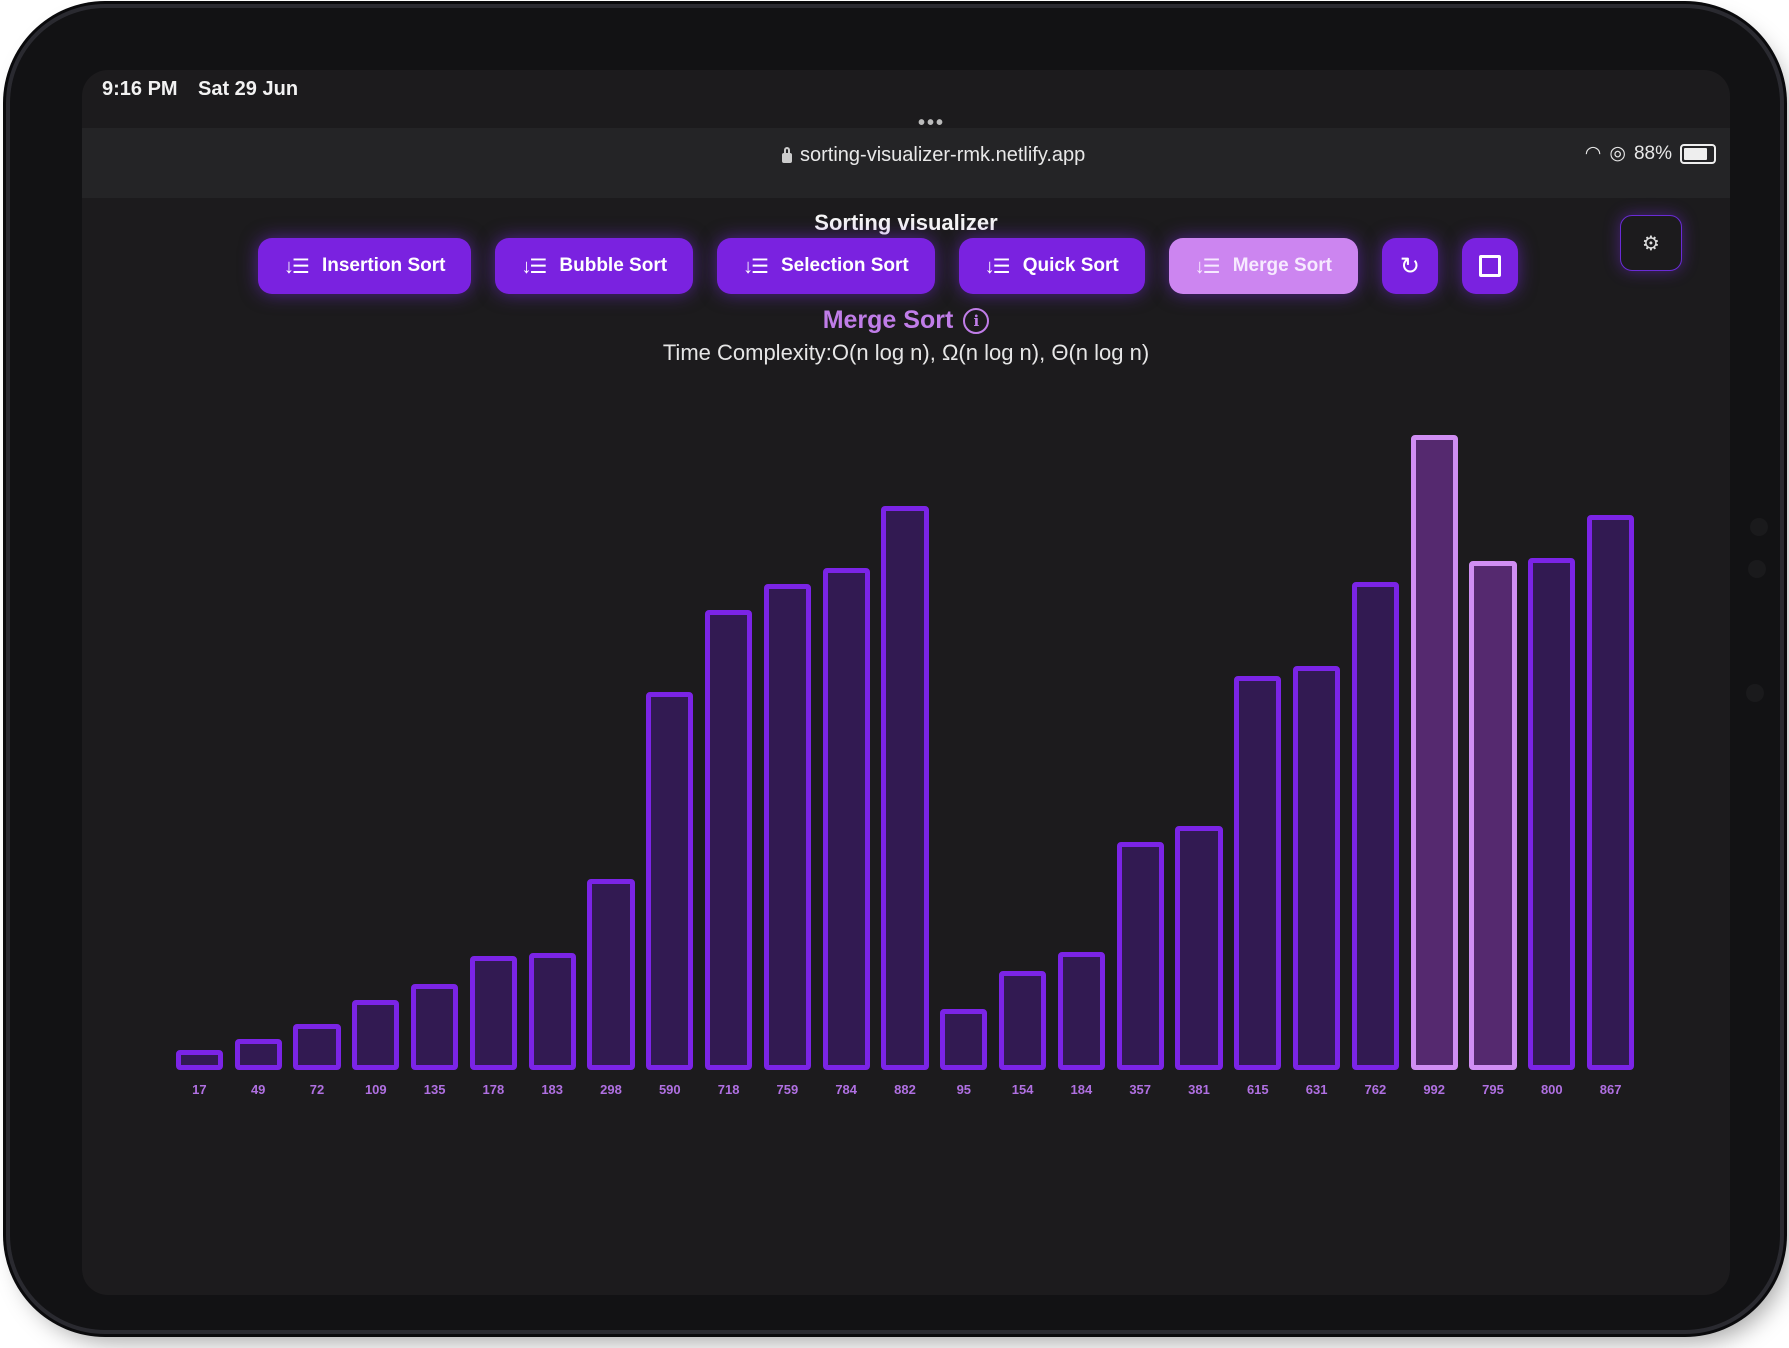 Image resolution: width=1789 pixels, height=1348 pixels. What do you see at coordinates (1593, 153) in the screenshot?
I see `wifi-icon: ◠` at bounding box center [1593, 153].